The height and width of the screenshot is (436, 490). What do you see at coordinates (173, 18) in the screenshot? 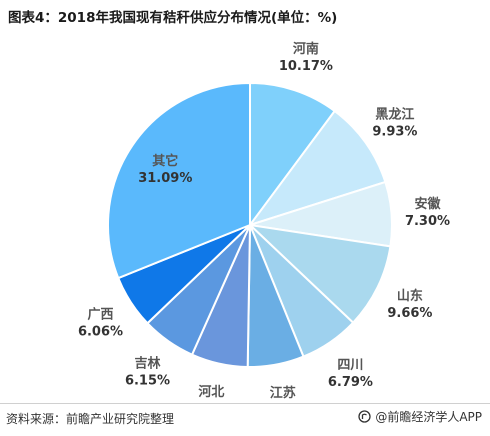
I see `chart-title: 图表4：2018年我国现有秸秆供应分布情况(单位：%)` at bounding box center [173, 18].